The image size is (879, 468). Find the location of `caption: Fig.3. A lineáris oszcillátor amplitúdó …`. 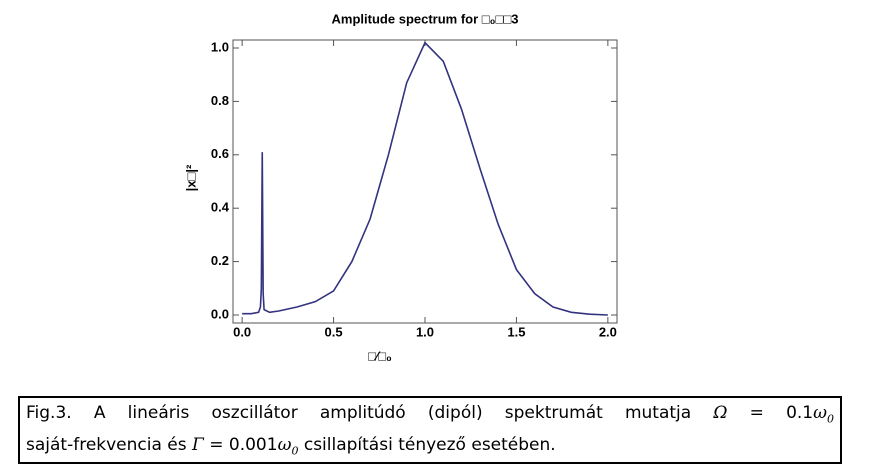

caption: Fig.3. A lineáris oszcillátor amplitúdó … is located at coordinates (430, 430).